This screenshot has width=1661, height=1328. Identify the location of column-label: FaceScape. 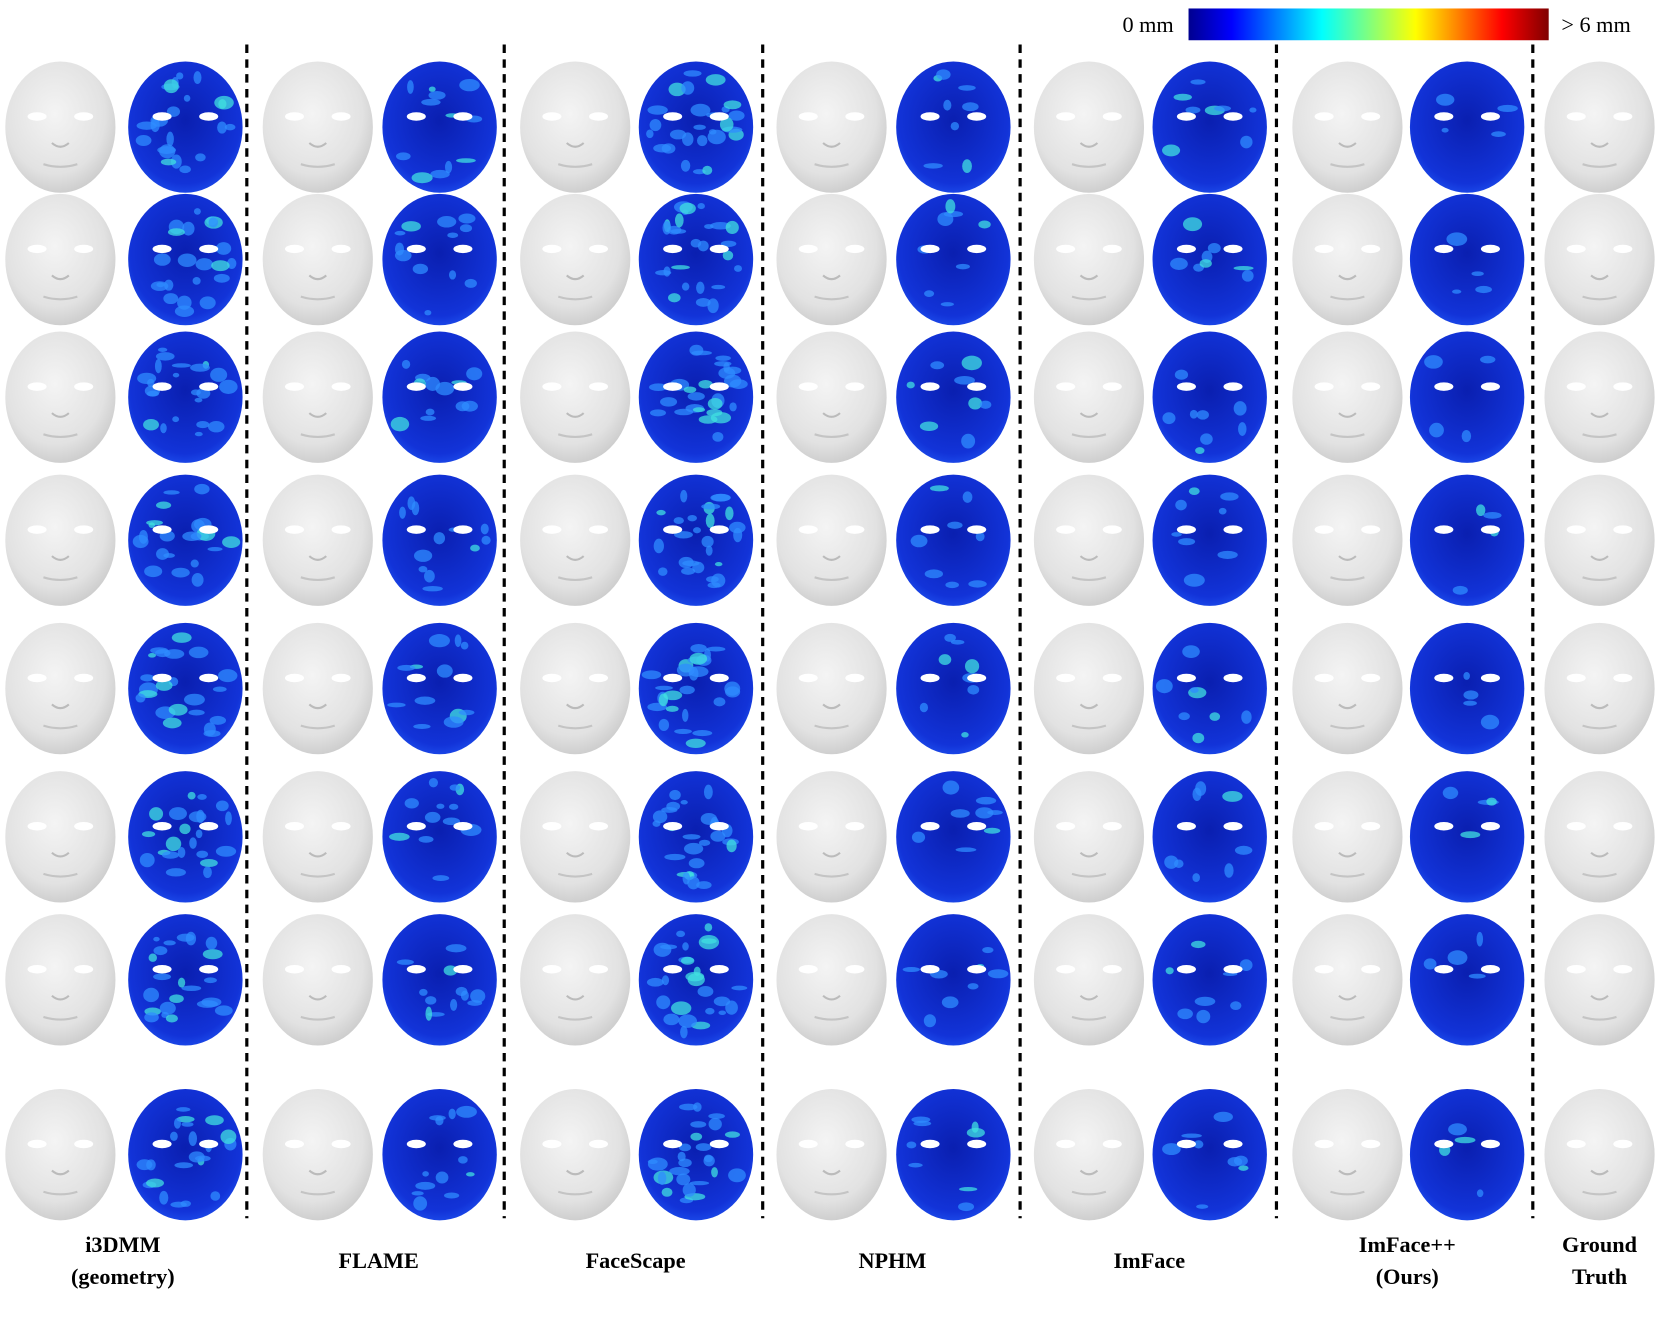
(636, 1260).